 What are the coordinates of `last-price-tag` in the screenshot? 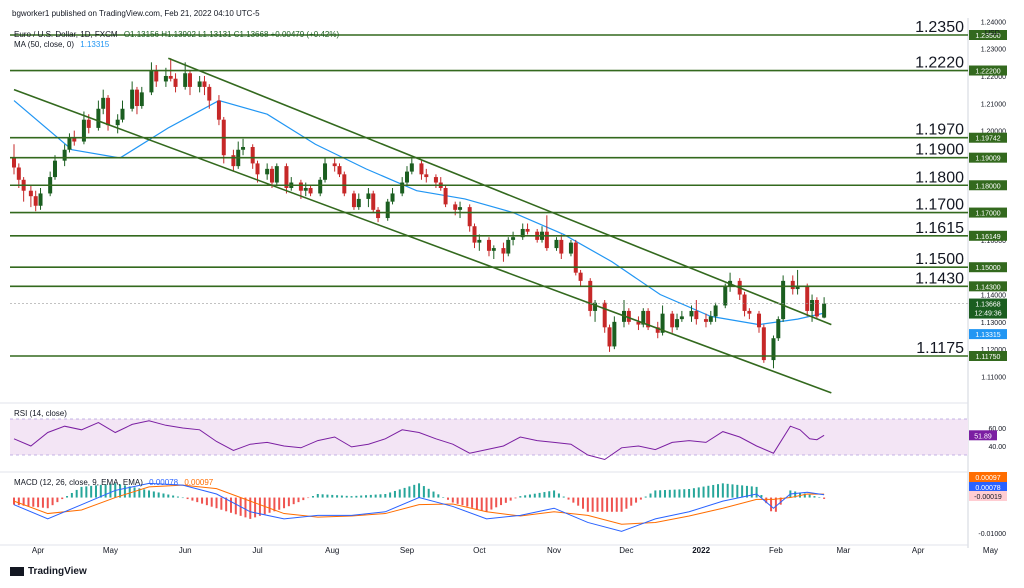 It's located at (988, 308).